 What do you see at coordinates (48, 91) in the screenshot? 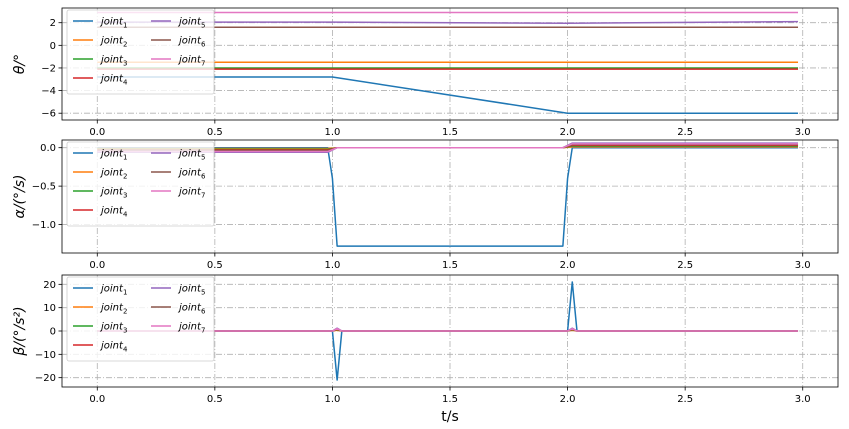
I see `y-tick-label: −4` at bounding box center [48, 91].